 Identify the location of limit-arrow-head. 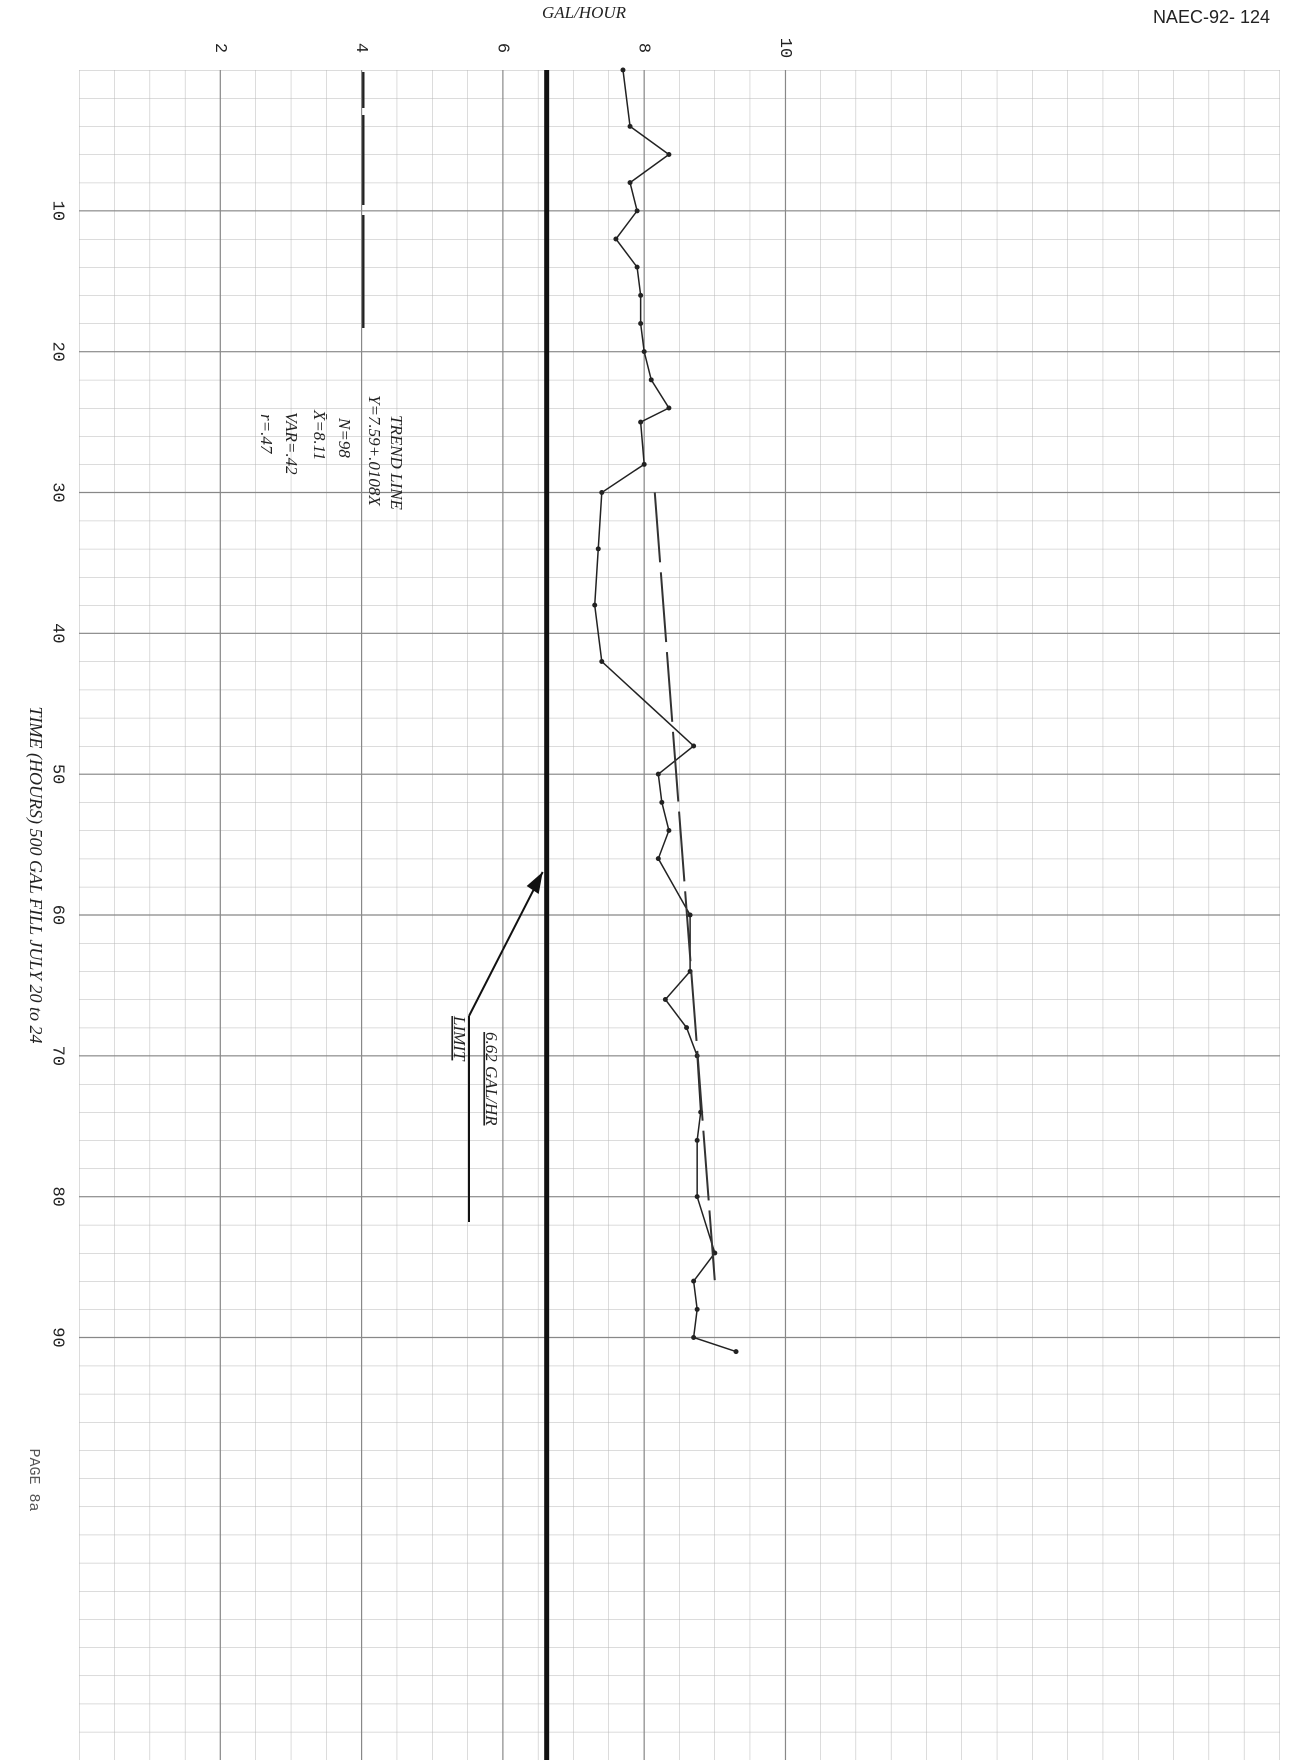
(534, 883).